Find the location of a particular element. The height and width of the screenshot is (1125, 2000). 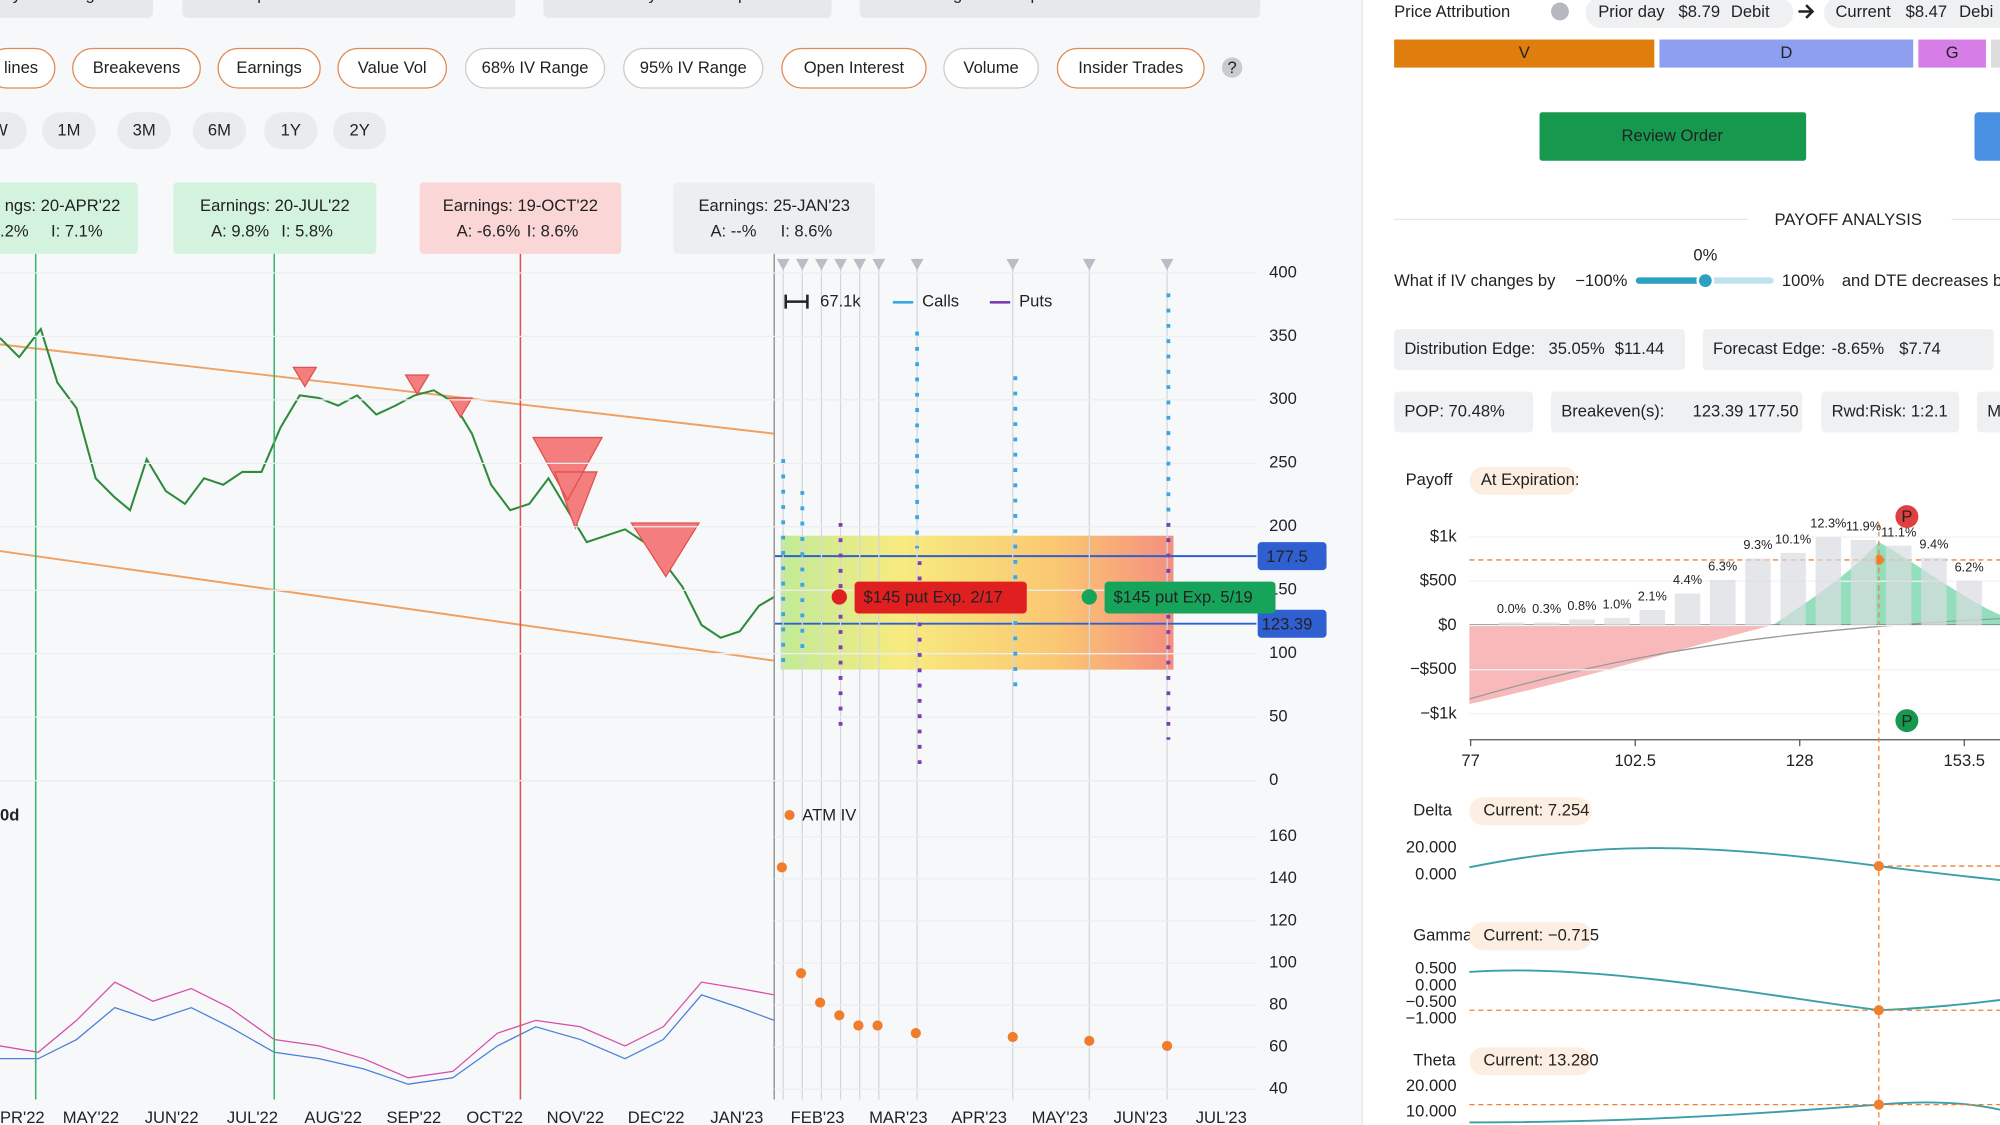

iv-tick: 160 is located at coordinates (1283, 835).